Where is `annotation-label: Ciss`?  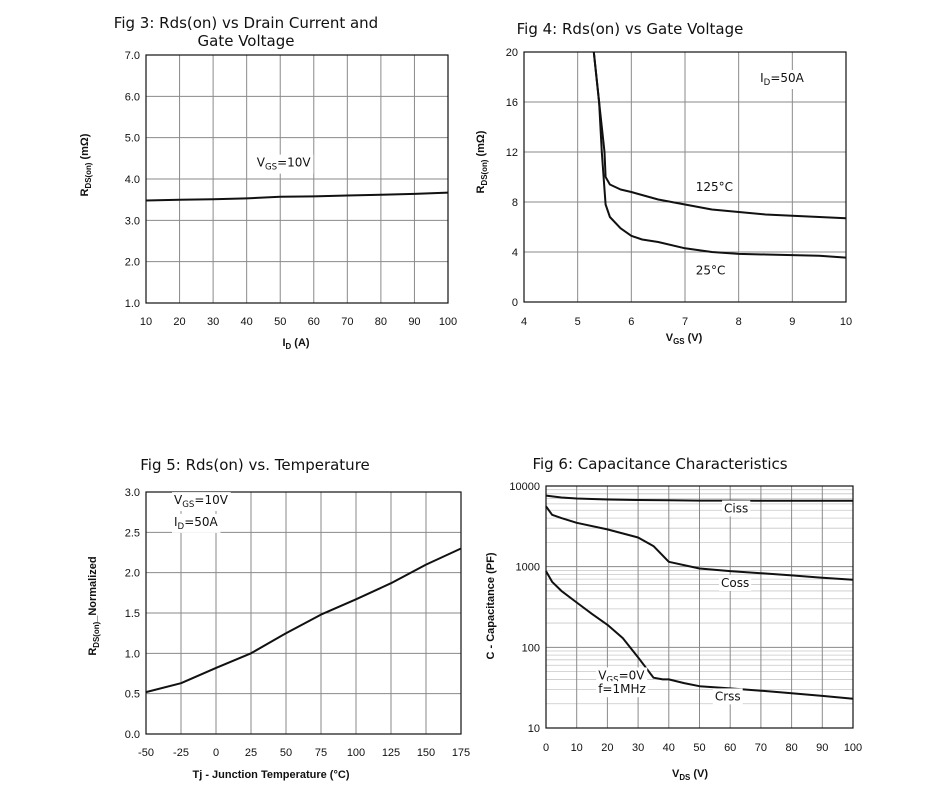
annotation-label: Ciss is located at coordinates (736, 508).